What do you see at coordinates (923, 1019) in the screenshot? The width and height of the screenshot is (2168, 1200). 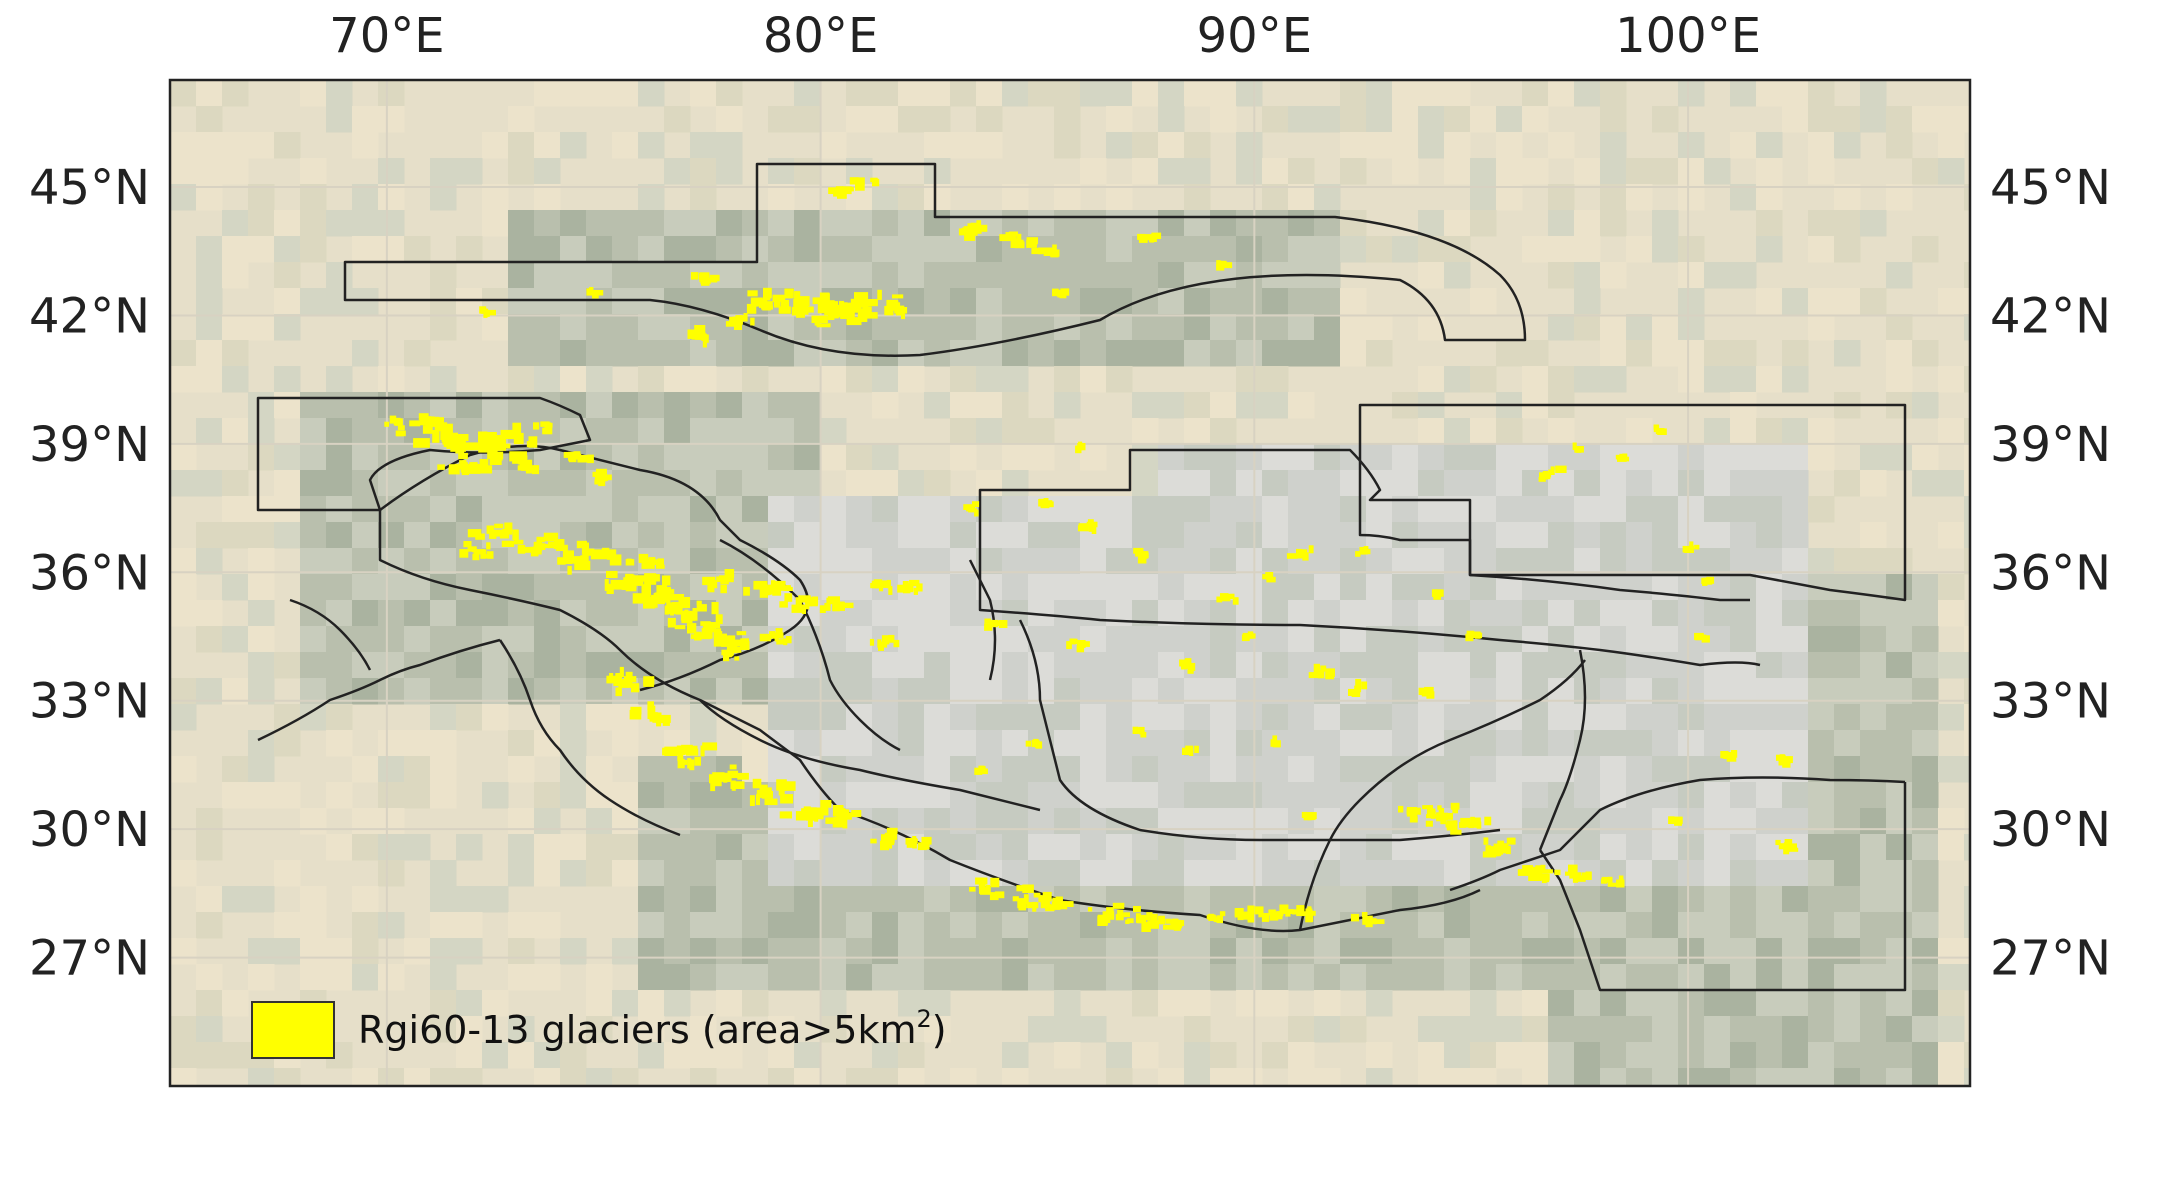 I see `legend-label-sup: 2` at bounding box center [923, 1019].